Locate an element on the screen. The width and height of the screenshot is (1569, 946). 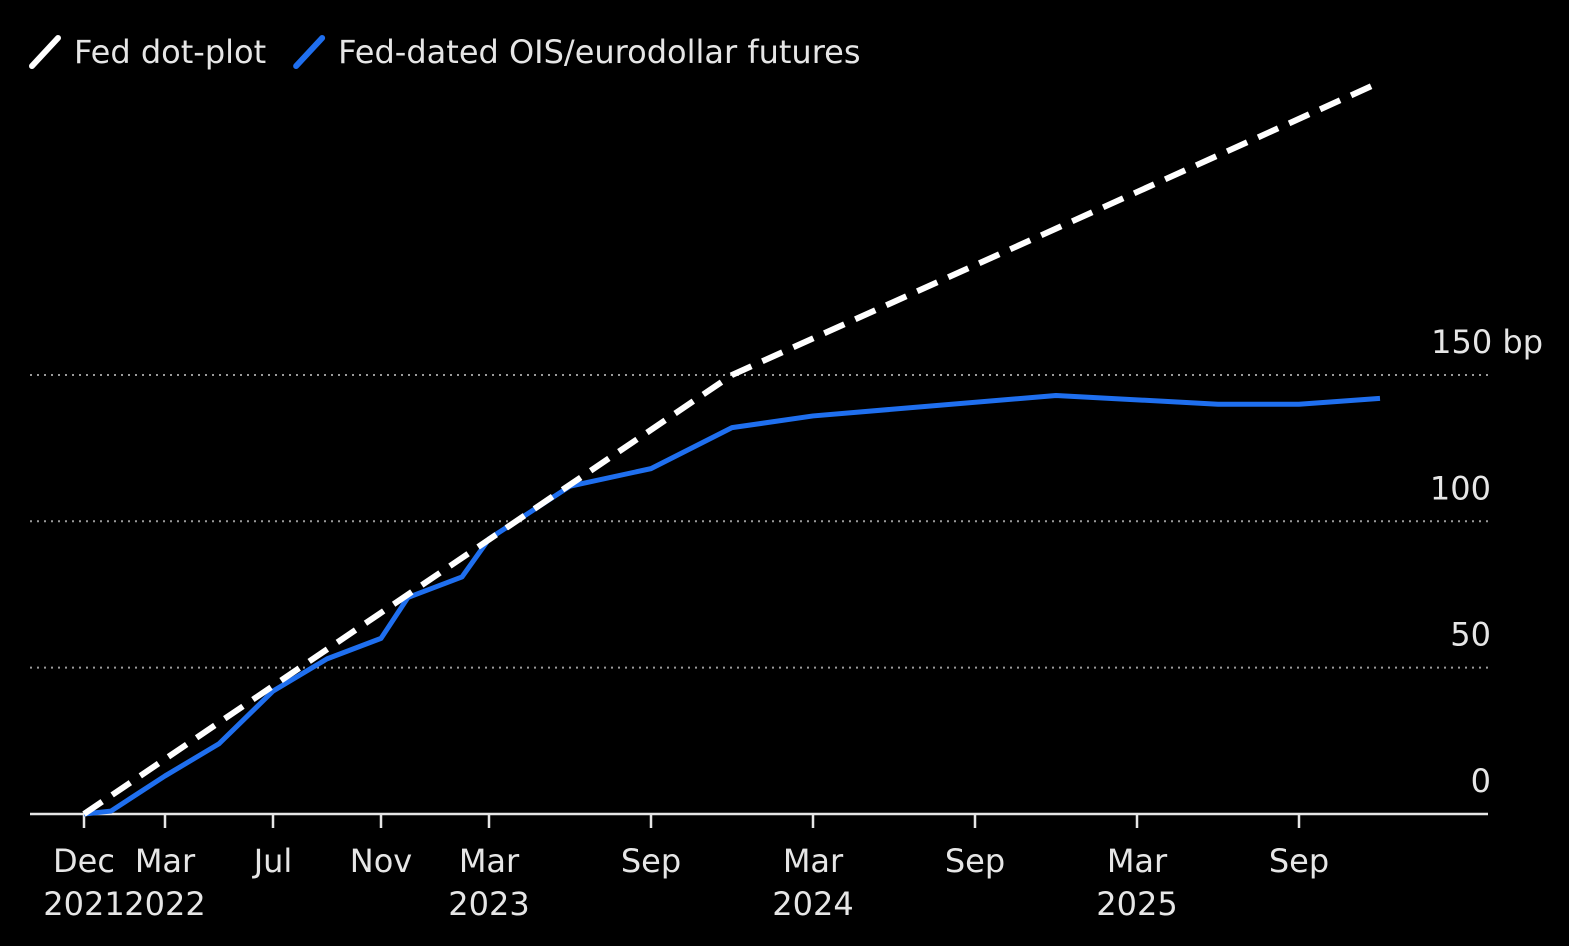
x-tick-label-line: 2021 is located at coordinates (83, 904).